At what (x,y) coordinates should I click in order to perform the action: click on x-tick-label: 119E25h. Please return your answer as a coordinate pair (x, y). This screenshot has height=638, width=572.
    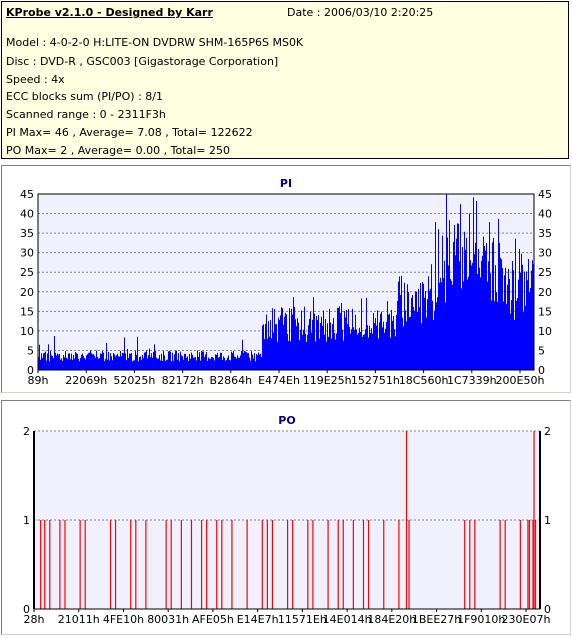
    Looking at the image, I should click on (327, 380).